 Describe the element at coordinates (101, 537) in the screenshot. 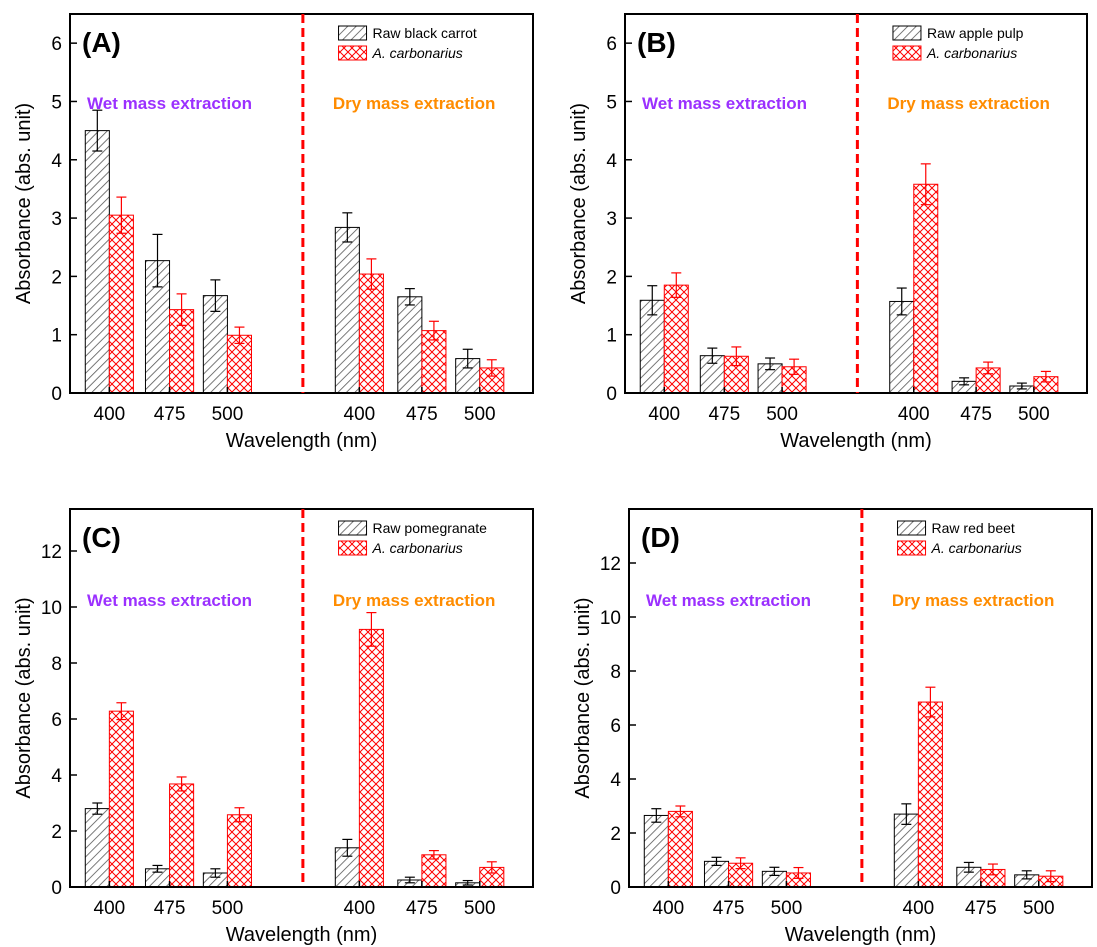

I see `panel-label: (C)` at that location.